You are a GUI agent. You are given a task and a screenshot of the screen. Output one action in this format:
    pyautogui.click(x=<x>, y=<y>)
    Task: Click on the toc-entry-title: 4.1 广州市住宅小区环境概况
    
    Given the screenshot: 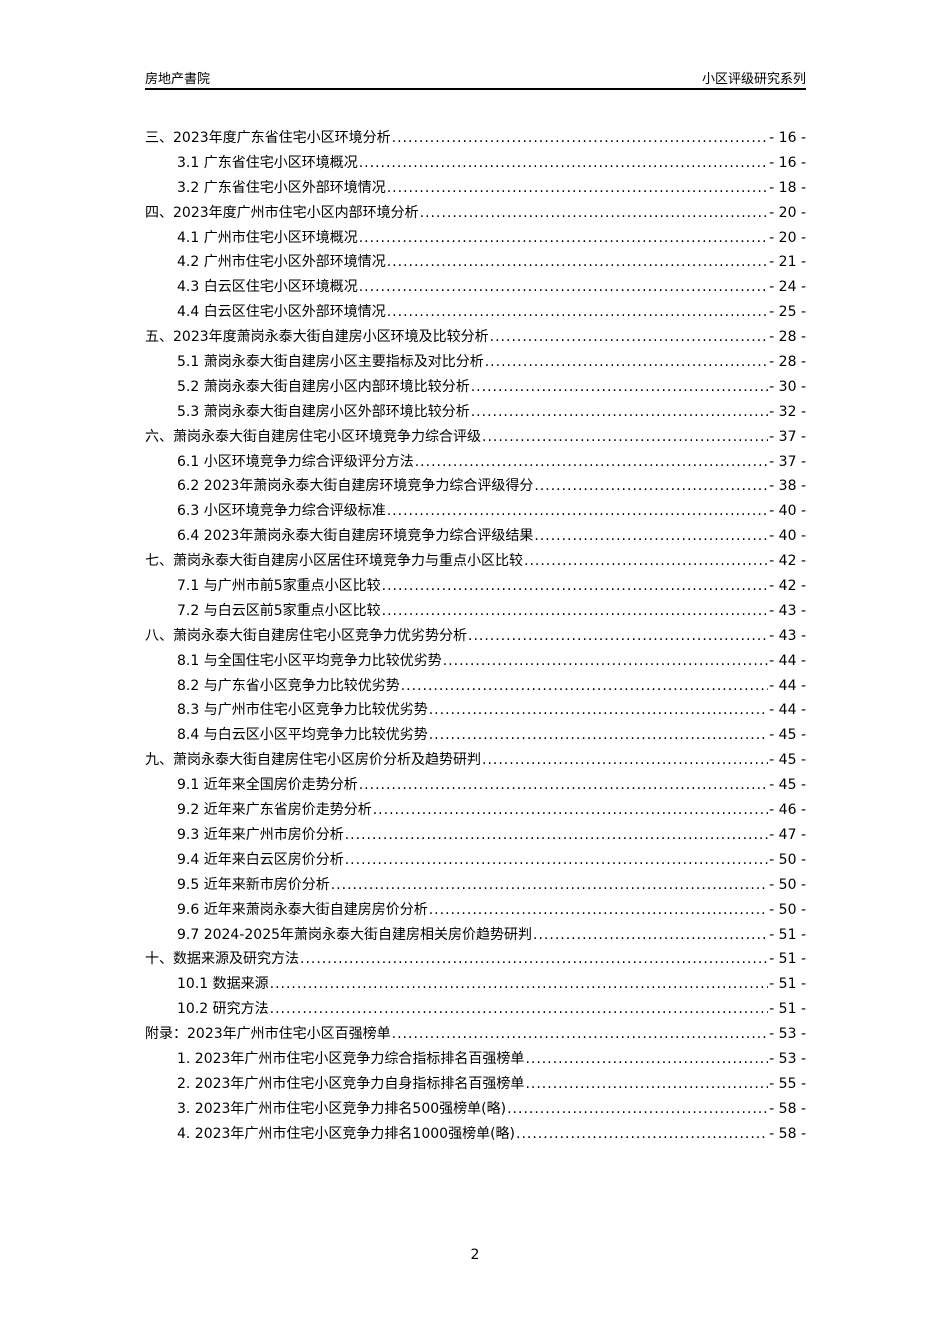 What is the action you would take?
    pyautogui.click(x=267, y=237)
    